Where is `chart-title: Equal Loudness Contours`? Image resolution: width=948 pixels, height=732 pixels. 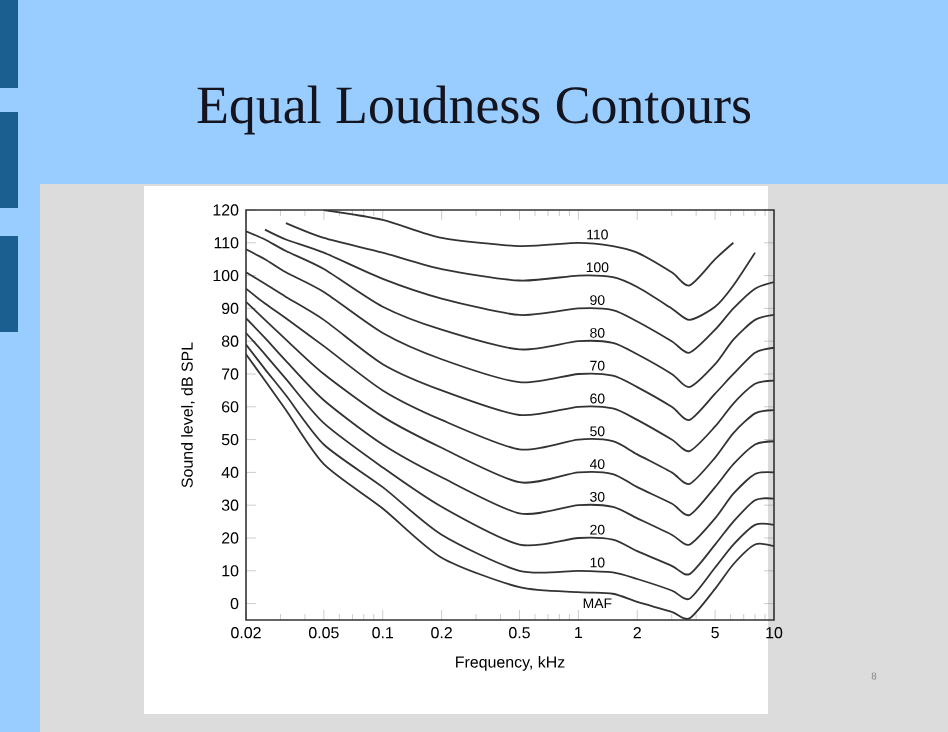 chart-title: Equal Loudness Contours is located at coordinates (474, 110).